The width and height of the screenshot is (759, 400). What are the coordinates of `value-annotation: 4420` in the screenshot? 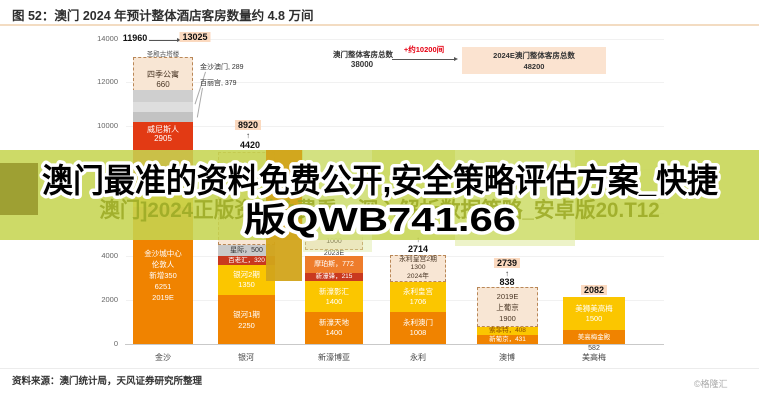 It's located at (250, 145).